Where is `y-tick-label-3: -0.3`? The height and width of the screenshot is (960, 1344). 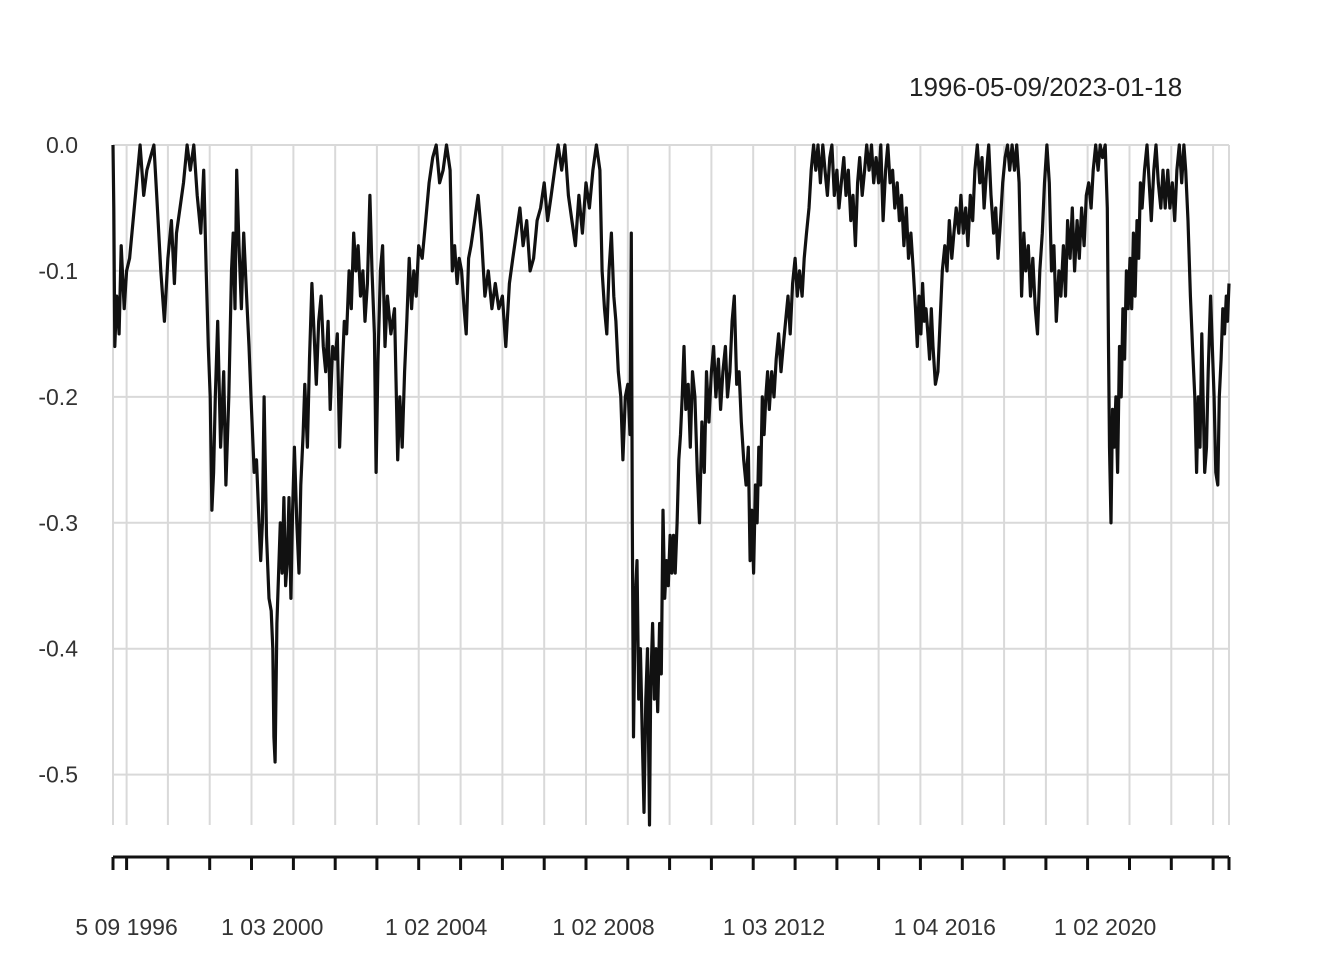
y-tick-label-3: -0.3 is located at coordinates (58, 523).